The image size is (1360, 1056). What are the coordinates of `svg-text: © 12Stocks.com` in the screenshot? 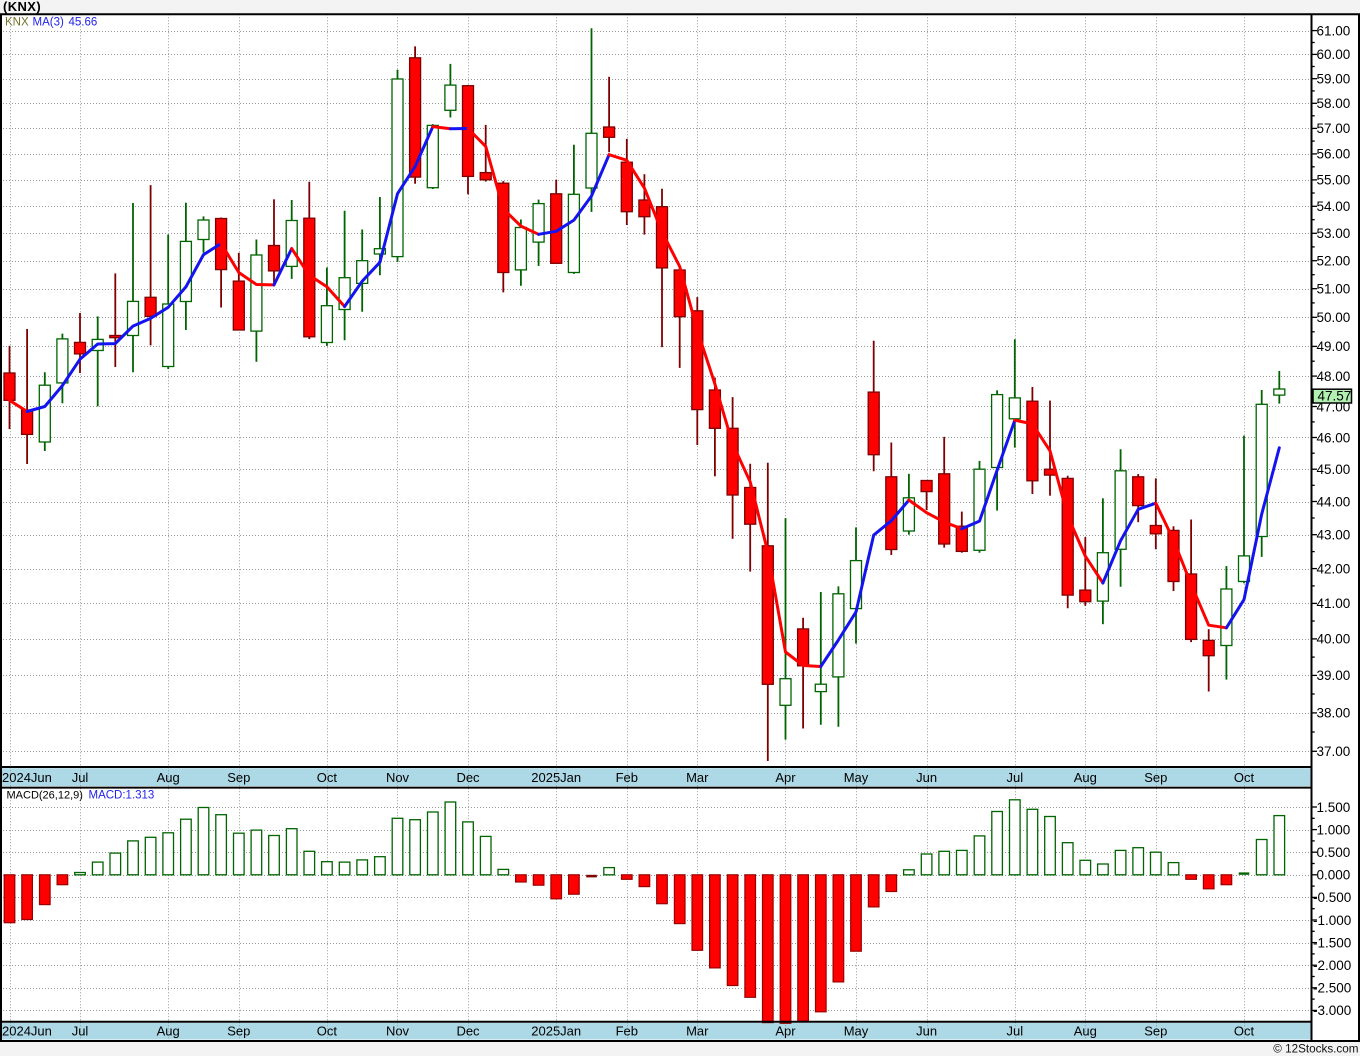 It's located at (1315, 1049).